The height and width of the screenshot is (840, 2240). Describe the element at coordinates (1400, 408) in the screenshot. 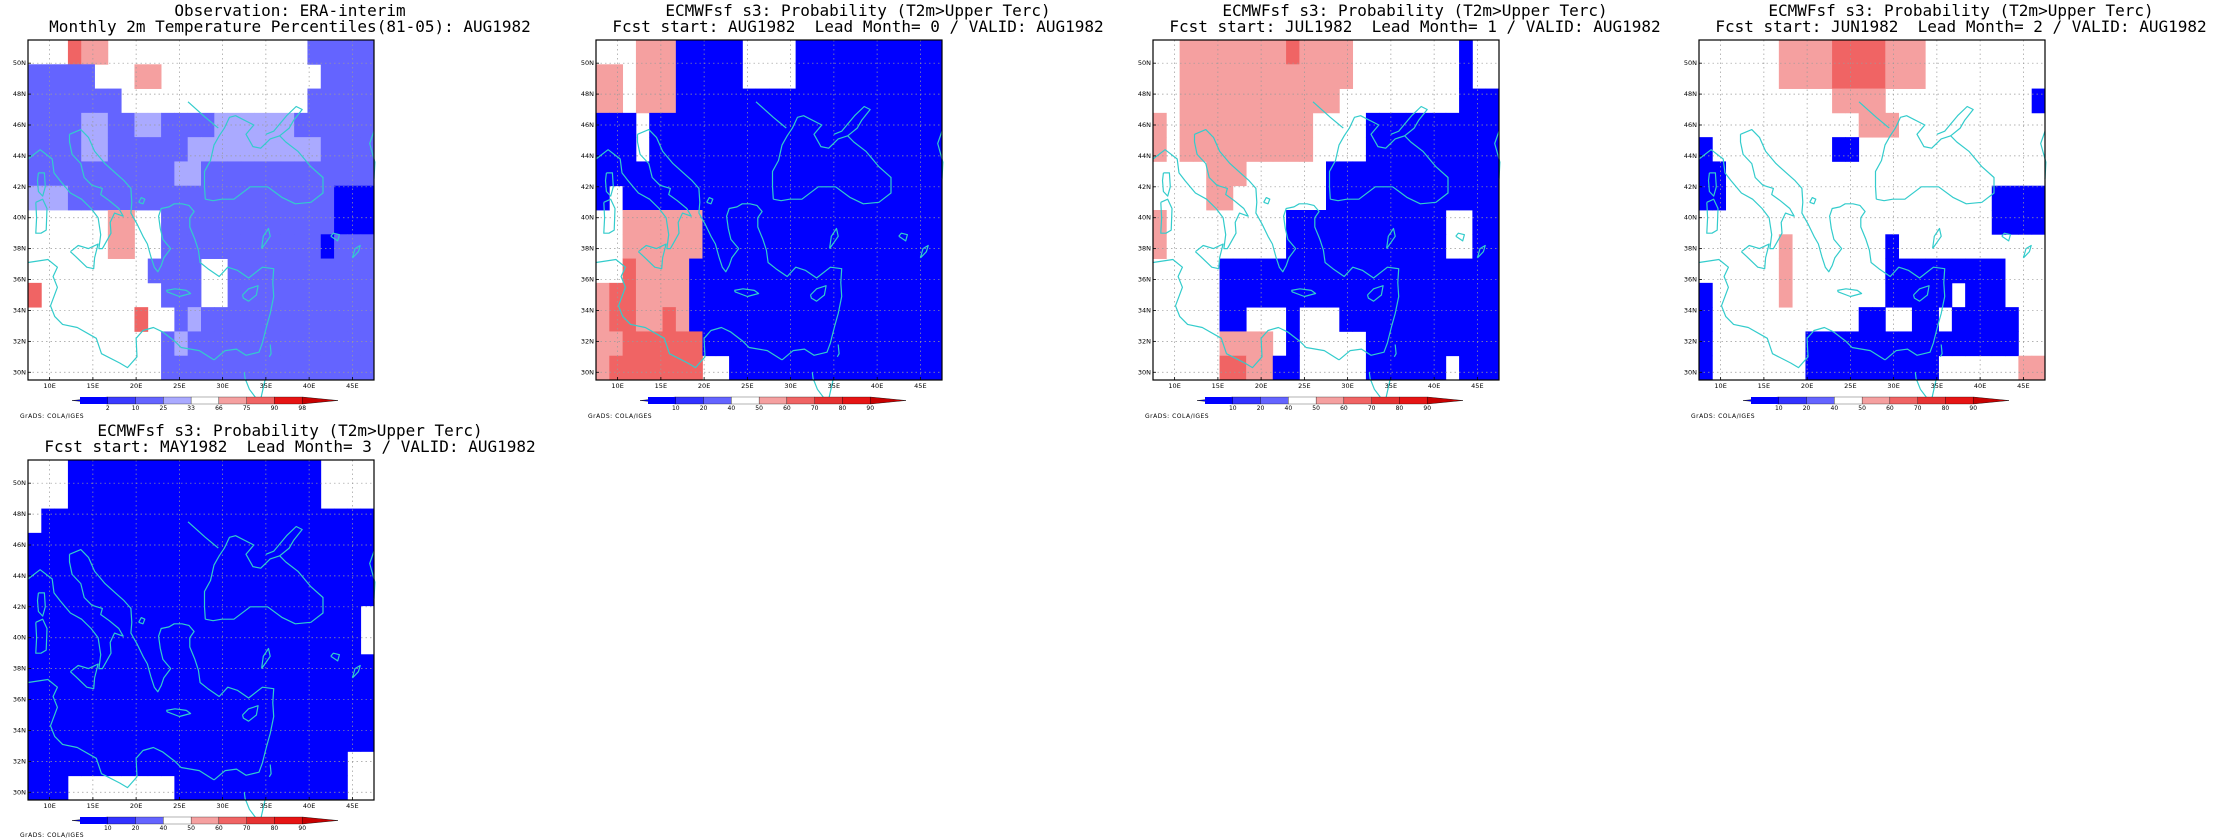

I see `legend-label: 80` at that location.